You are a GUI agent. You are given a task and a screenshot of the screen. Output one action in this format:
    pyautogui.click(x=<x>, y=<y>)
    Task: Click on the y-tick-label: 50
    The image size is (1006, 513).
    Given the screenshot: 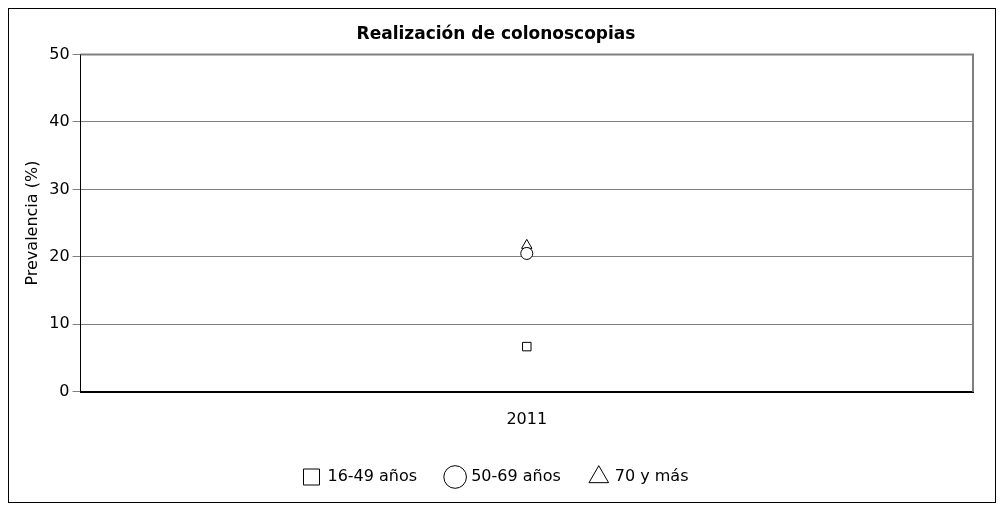 What is the action you would take?
    pyautogui.click(x=59, y=53)
    